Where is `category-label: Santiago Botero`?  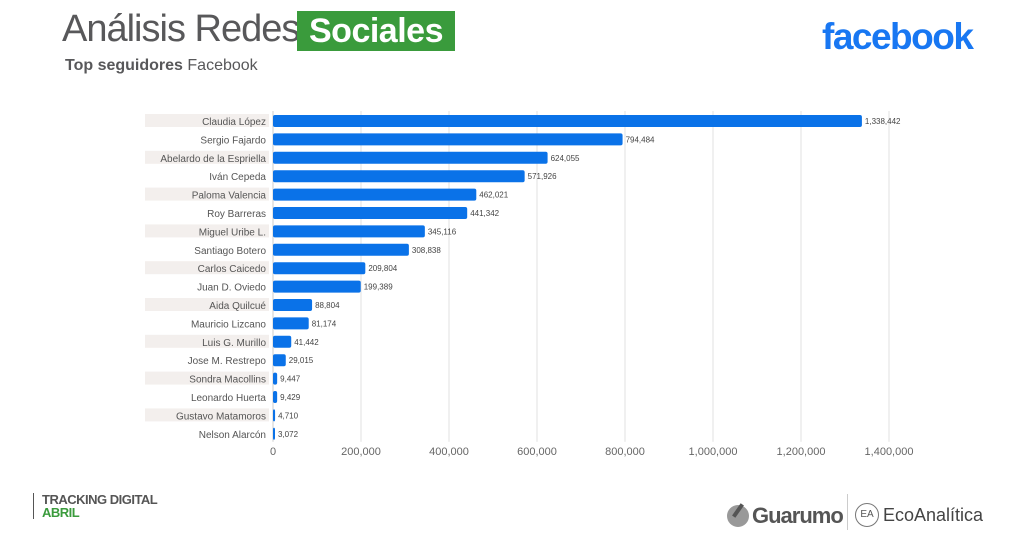 category-label: Santiago Botero is located at coordinates (230, 251).